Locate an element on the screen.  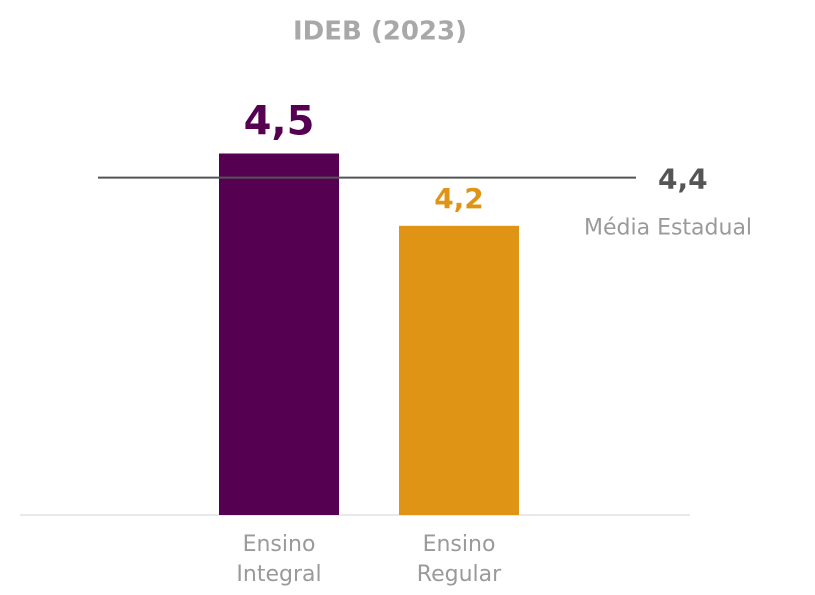
value-label: 4,2 is located at coordinates (459, 198).